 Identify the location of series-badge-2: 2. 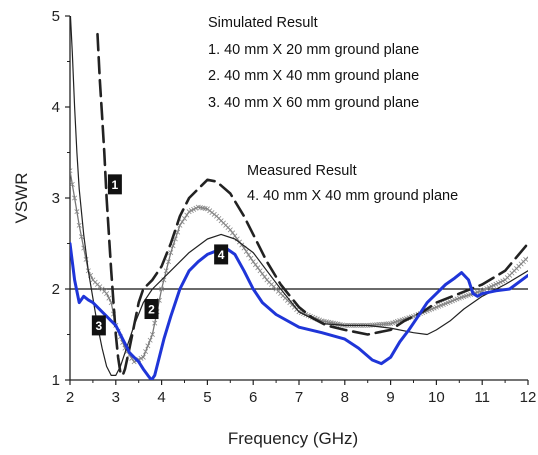
(151, 309).